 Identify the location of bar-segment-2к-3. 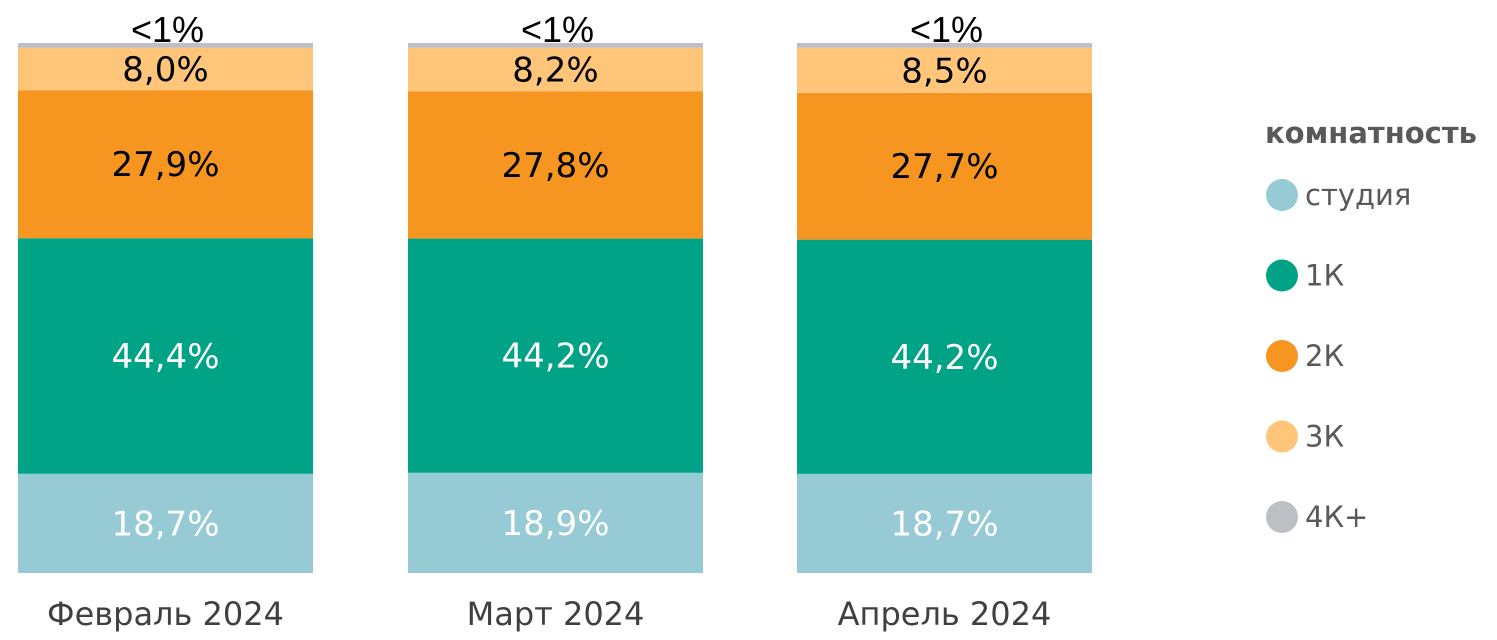
(944, 166).